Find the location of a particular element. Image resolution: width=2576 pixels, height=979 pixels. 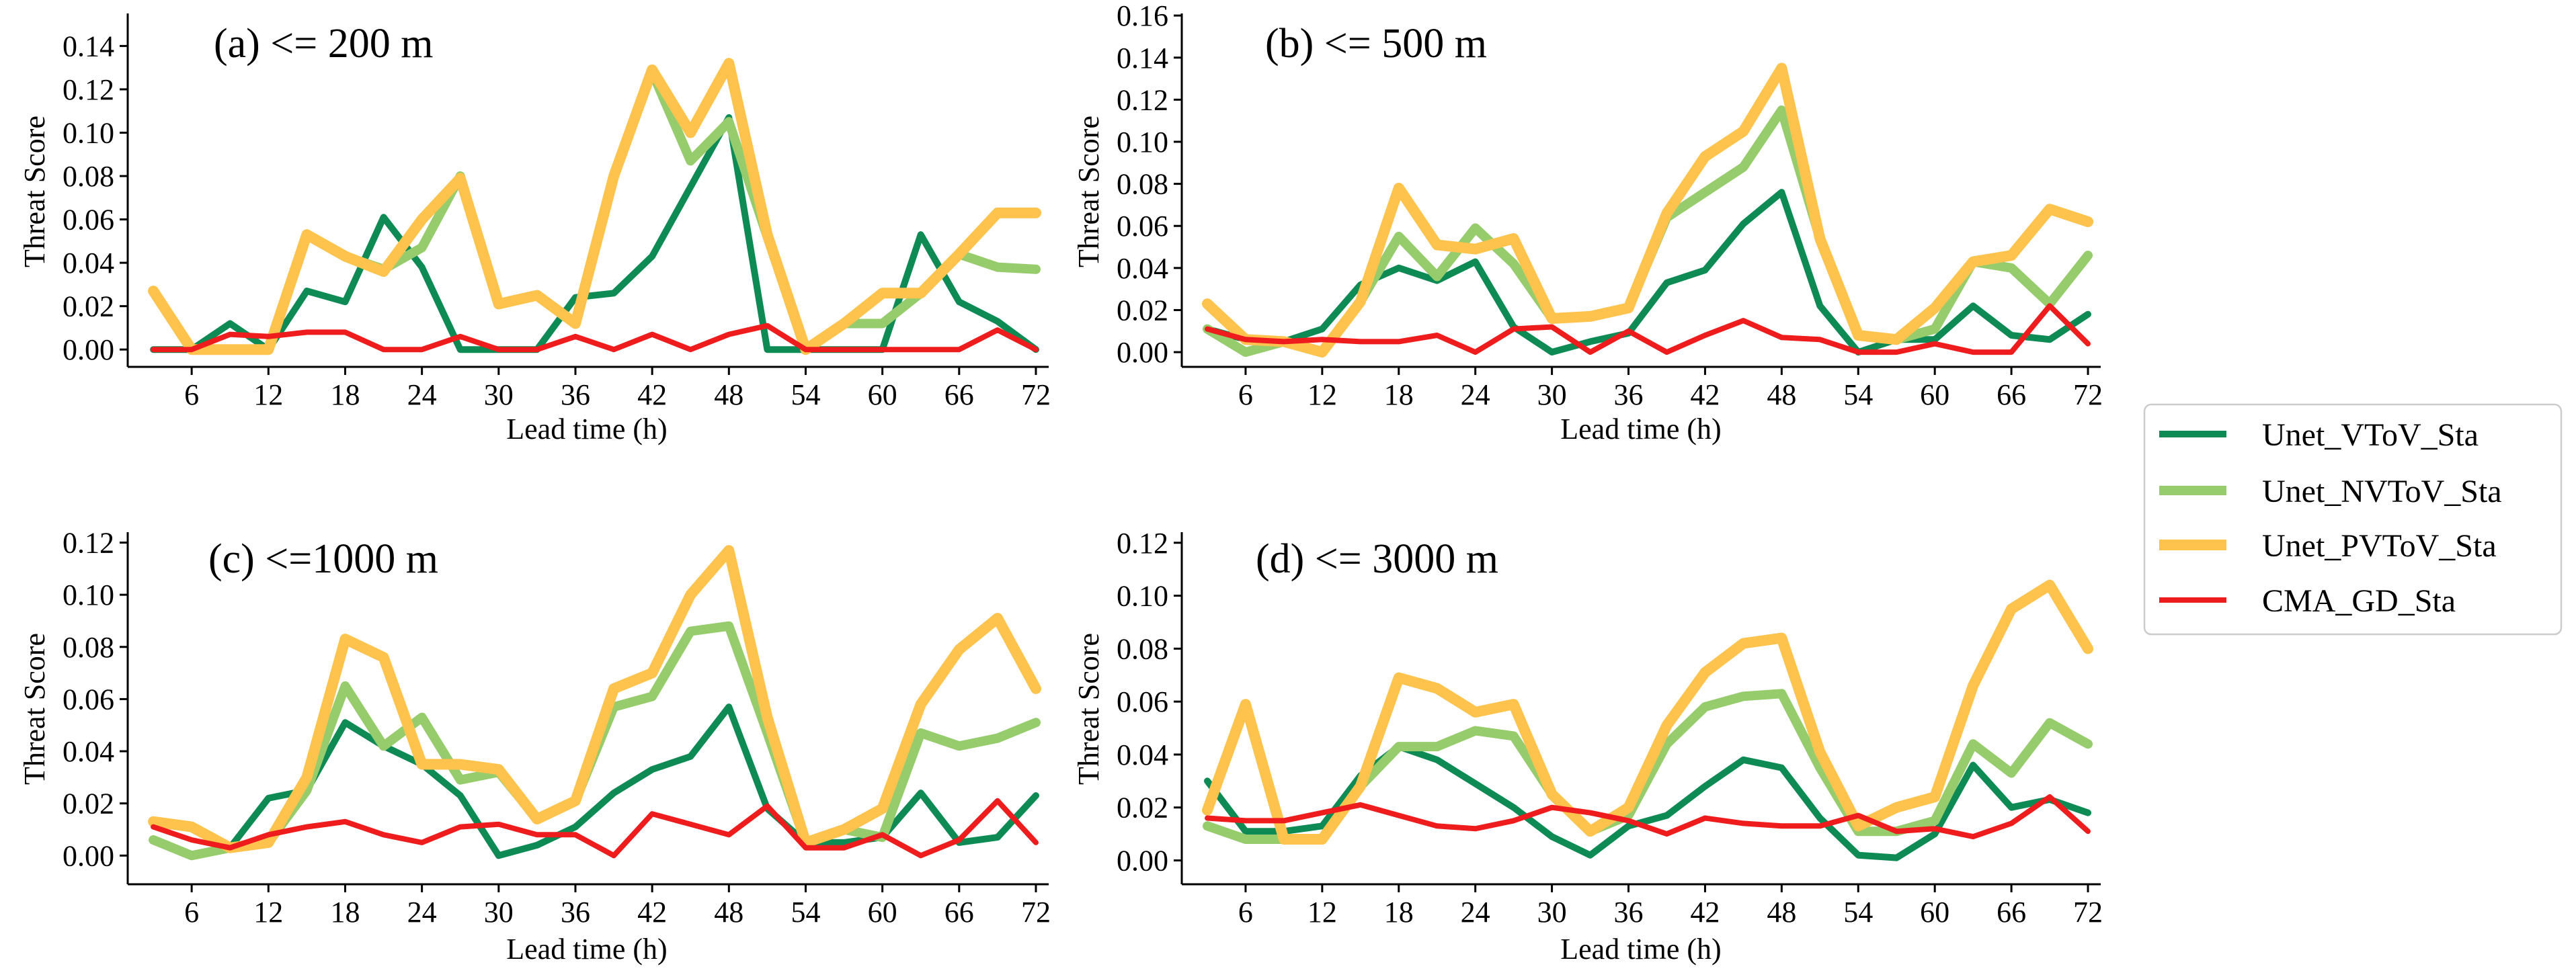

legend-entry-cma-gd-sta: CMA_GD_Sta is located at coordinates (2307, 601).